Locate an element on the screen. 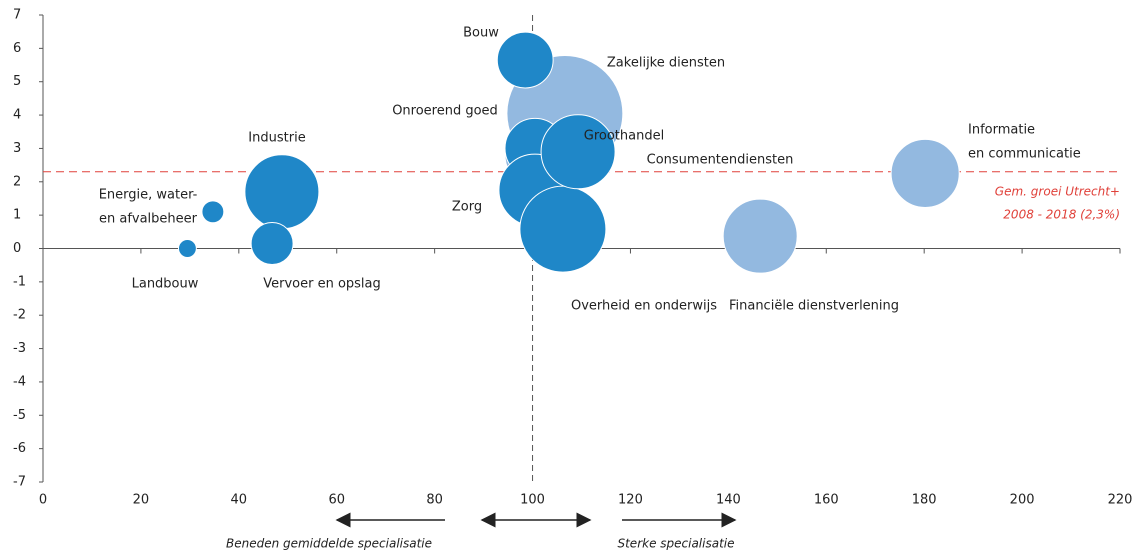  point-label: Financiële dienstverlening is located at coordinates (814, 306).